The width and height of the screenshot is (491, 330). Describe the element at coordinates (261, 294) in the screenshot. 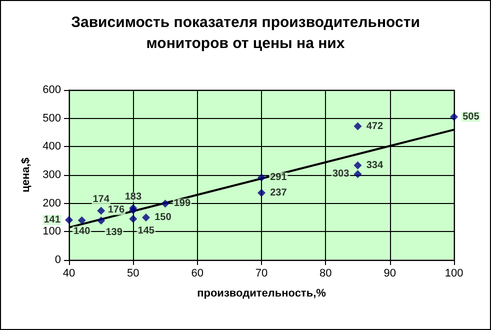

I see `x-axis-title: производительность,%` at that location.